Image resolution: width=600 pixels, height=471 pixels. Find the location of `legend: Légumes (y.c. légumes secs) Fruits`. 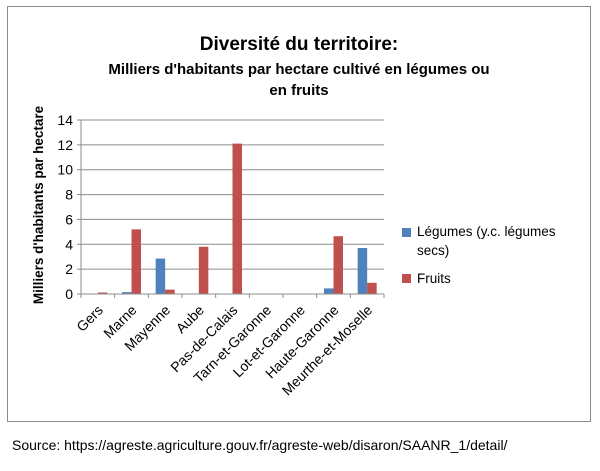

legend: Légumes (y.c. légumes secs) Fruits is located at coordinates (479, 255).